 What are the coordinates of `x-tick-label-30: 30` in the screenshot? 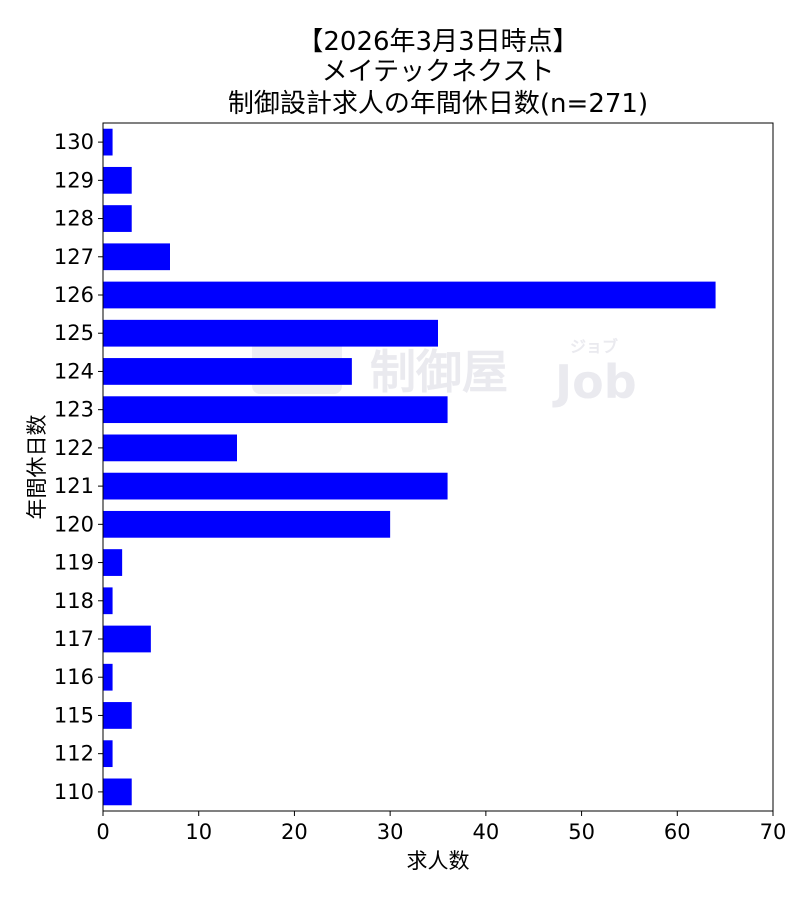 It's located at (390, 832).